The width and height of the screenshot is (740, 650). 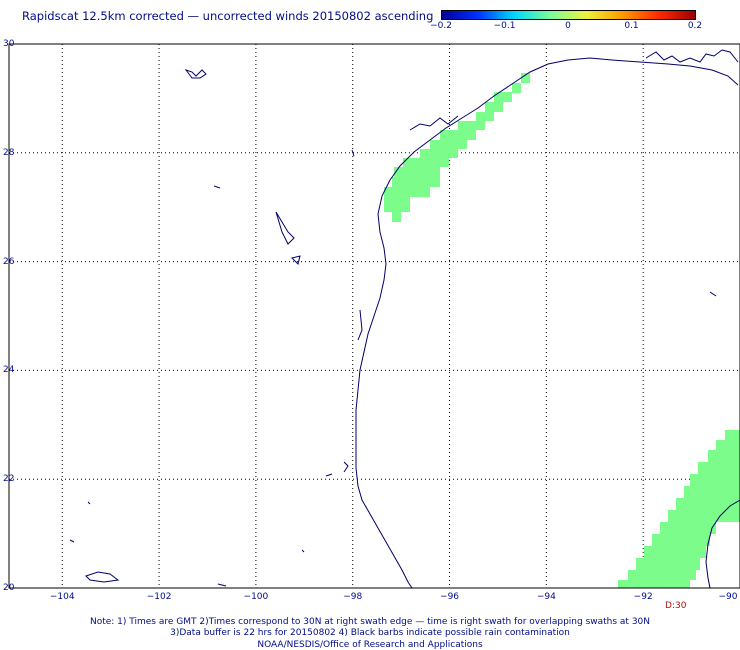 What do you see at coordinates (631, 26) in the screenshot?
I see `color-scale-tick-label: 0.1` at bounding box center [631, 26].